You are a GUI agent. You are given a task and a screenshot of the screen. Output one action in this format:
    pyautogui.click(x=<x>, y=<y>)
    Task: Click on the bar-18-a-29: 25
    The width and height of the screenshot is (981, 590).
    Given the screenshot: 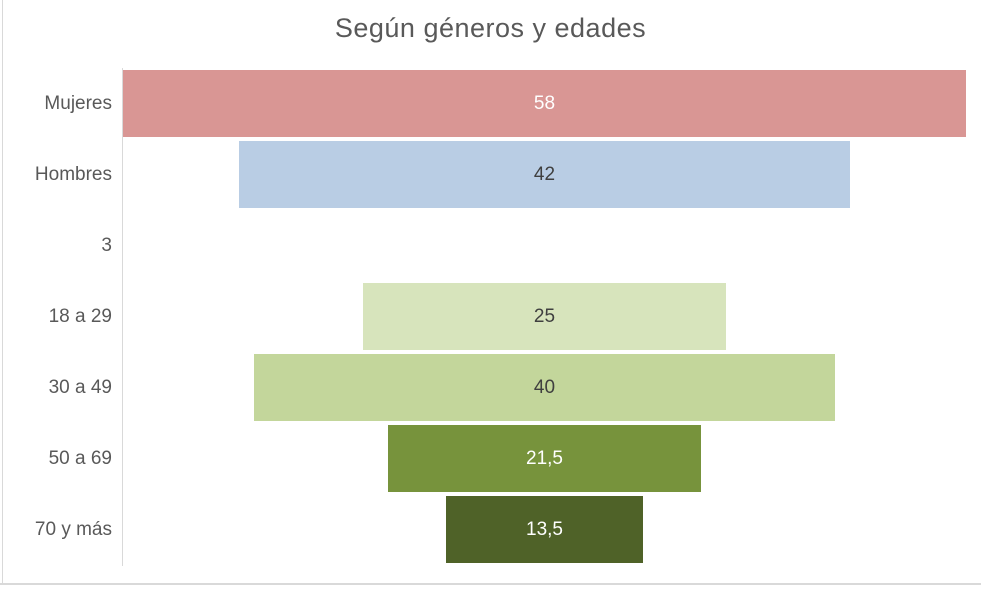 What is the action you would take?
    pyautogui.click(x=544, y=316)
    